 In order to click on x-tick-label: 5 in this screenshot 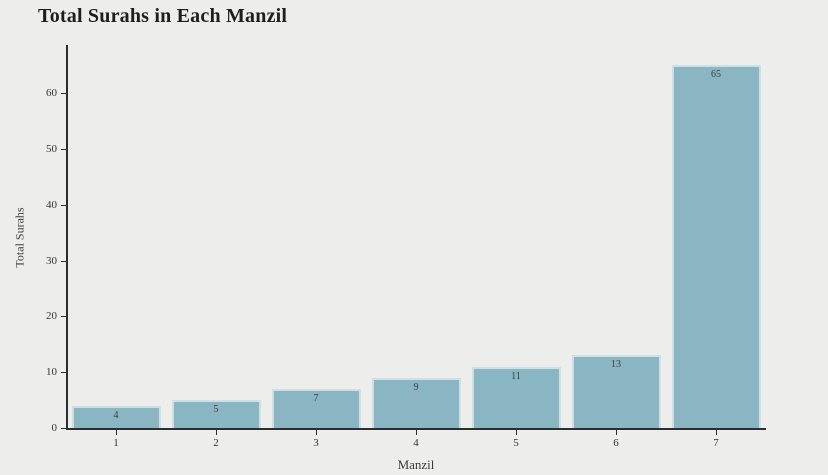, I will do `click(516, 443)`.